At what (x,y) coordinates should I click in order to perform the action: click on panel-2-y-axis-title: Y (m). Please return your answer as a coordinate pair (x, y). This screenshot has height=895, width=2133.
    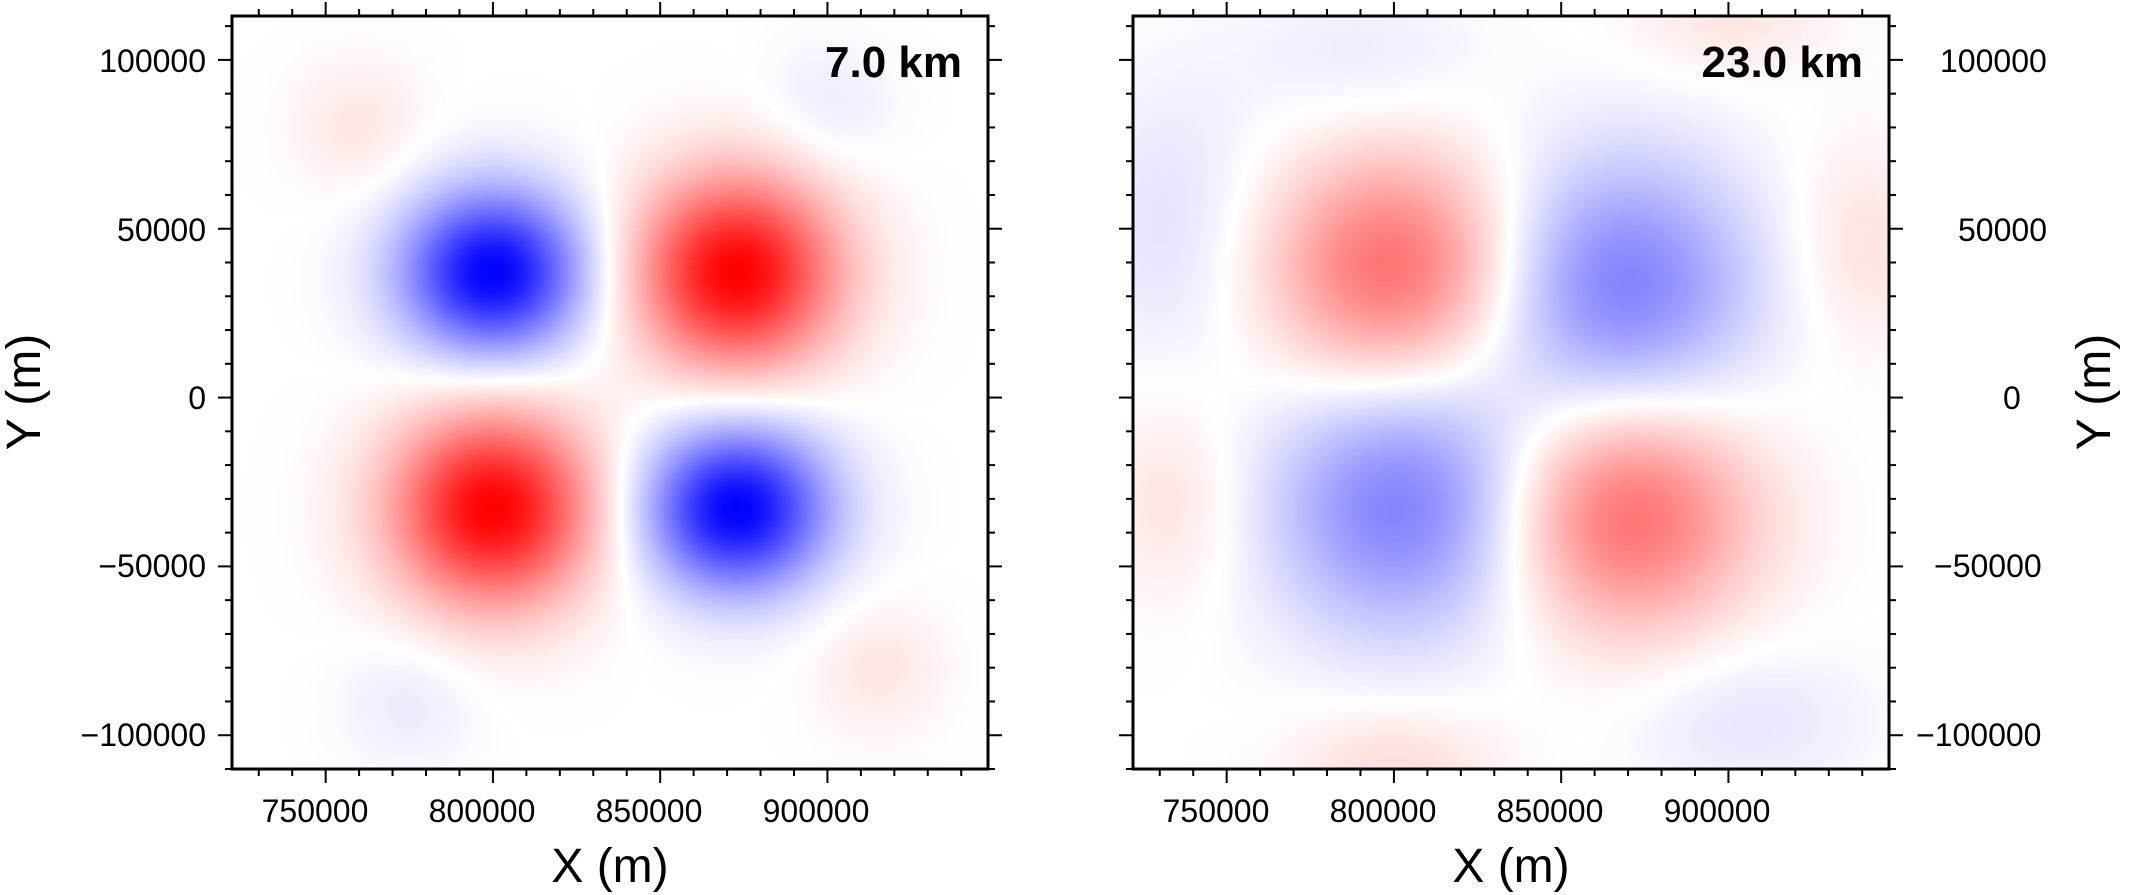
    Looking at the image, I should click on (2094, 392).